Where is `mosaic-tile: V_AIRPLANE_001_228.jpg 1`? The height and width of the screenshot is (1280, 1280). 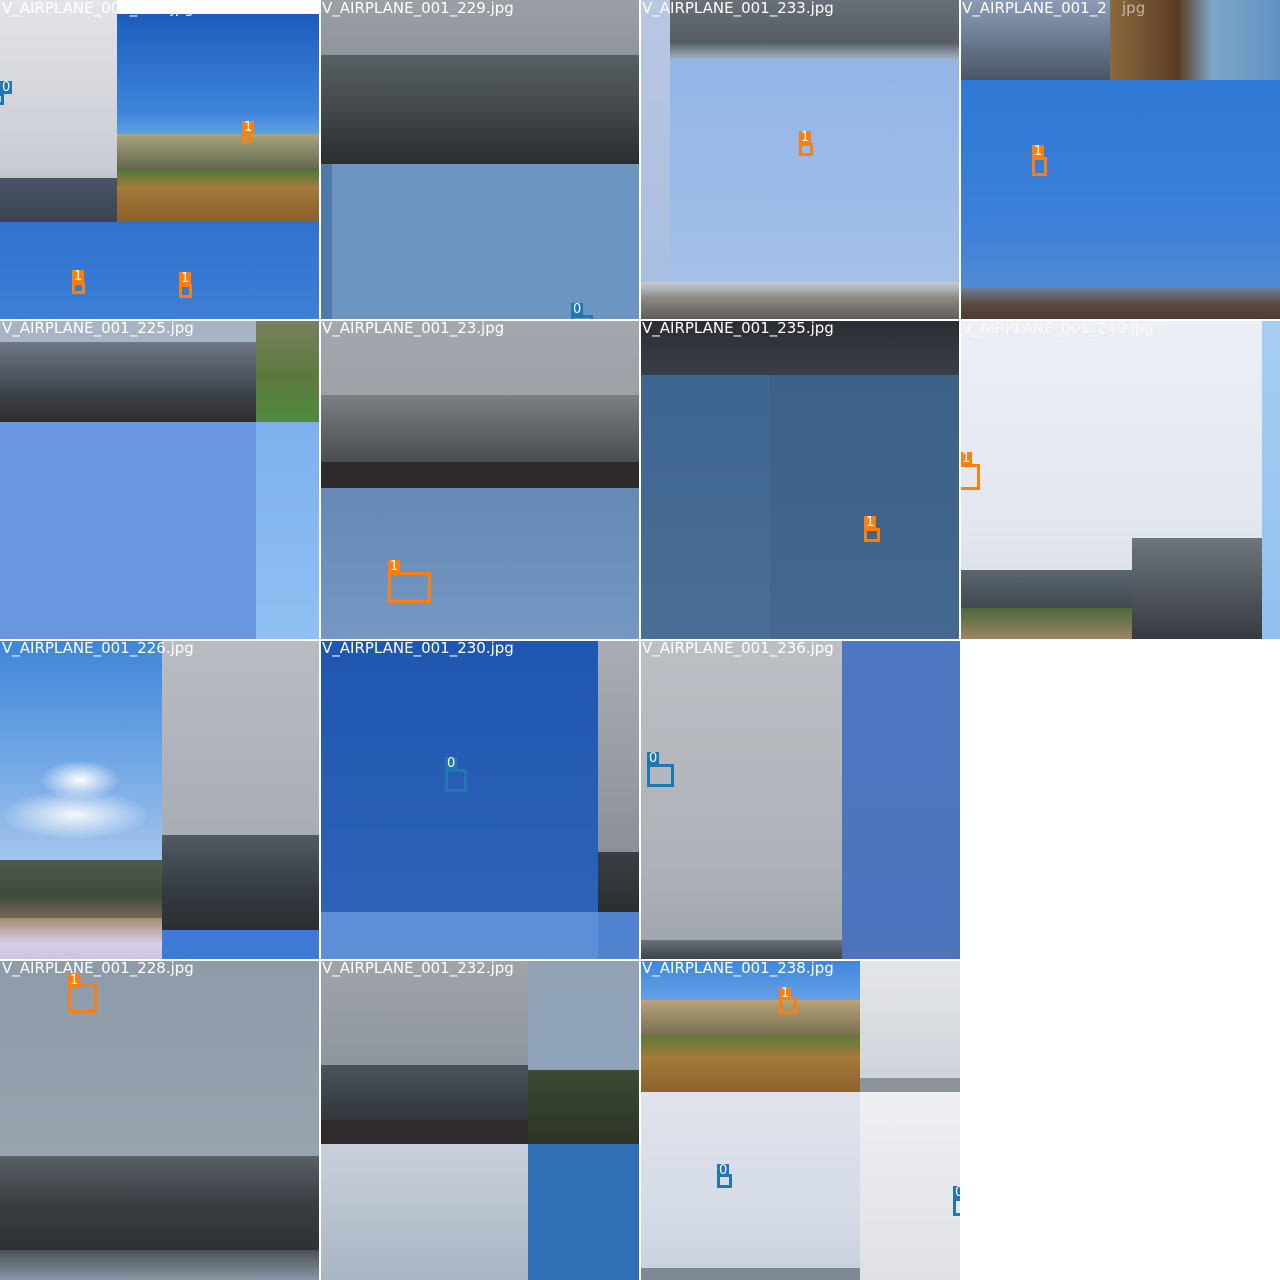
mosaic-tile: V_AIRPLANE_001_228.jpg 1 is located at coordinates (160, 1120).